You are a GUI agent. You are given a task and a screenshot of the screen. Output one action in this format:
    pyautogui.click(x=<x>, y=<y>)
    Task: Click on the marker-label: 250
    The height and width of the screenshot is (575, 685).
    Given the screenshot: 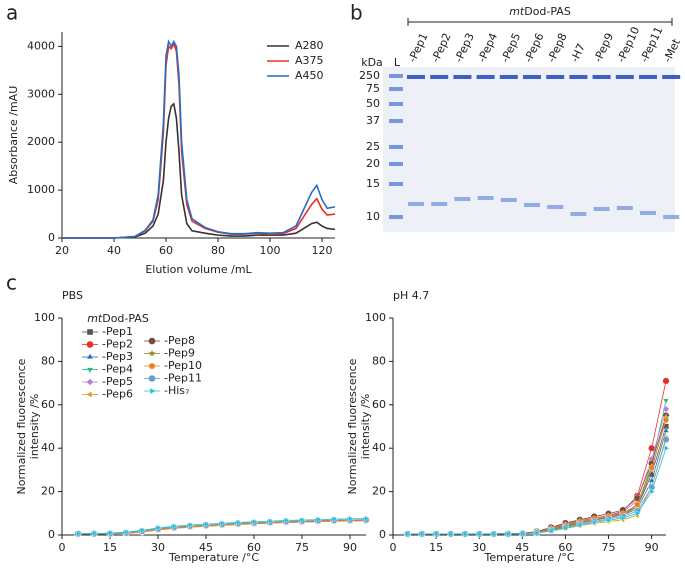 What is the action you would take?
    pyautogui.click(x=369, y=75)
    